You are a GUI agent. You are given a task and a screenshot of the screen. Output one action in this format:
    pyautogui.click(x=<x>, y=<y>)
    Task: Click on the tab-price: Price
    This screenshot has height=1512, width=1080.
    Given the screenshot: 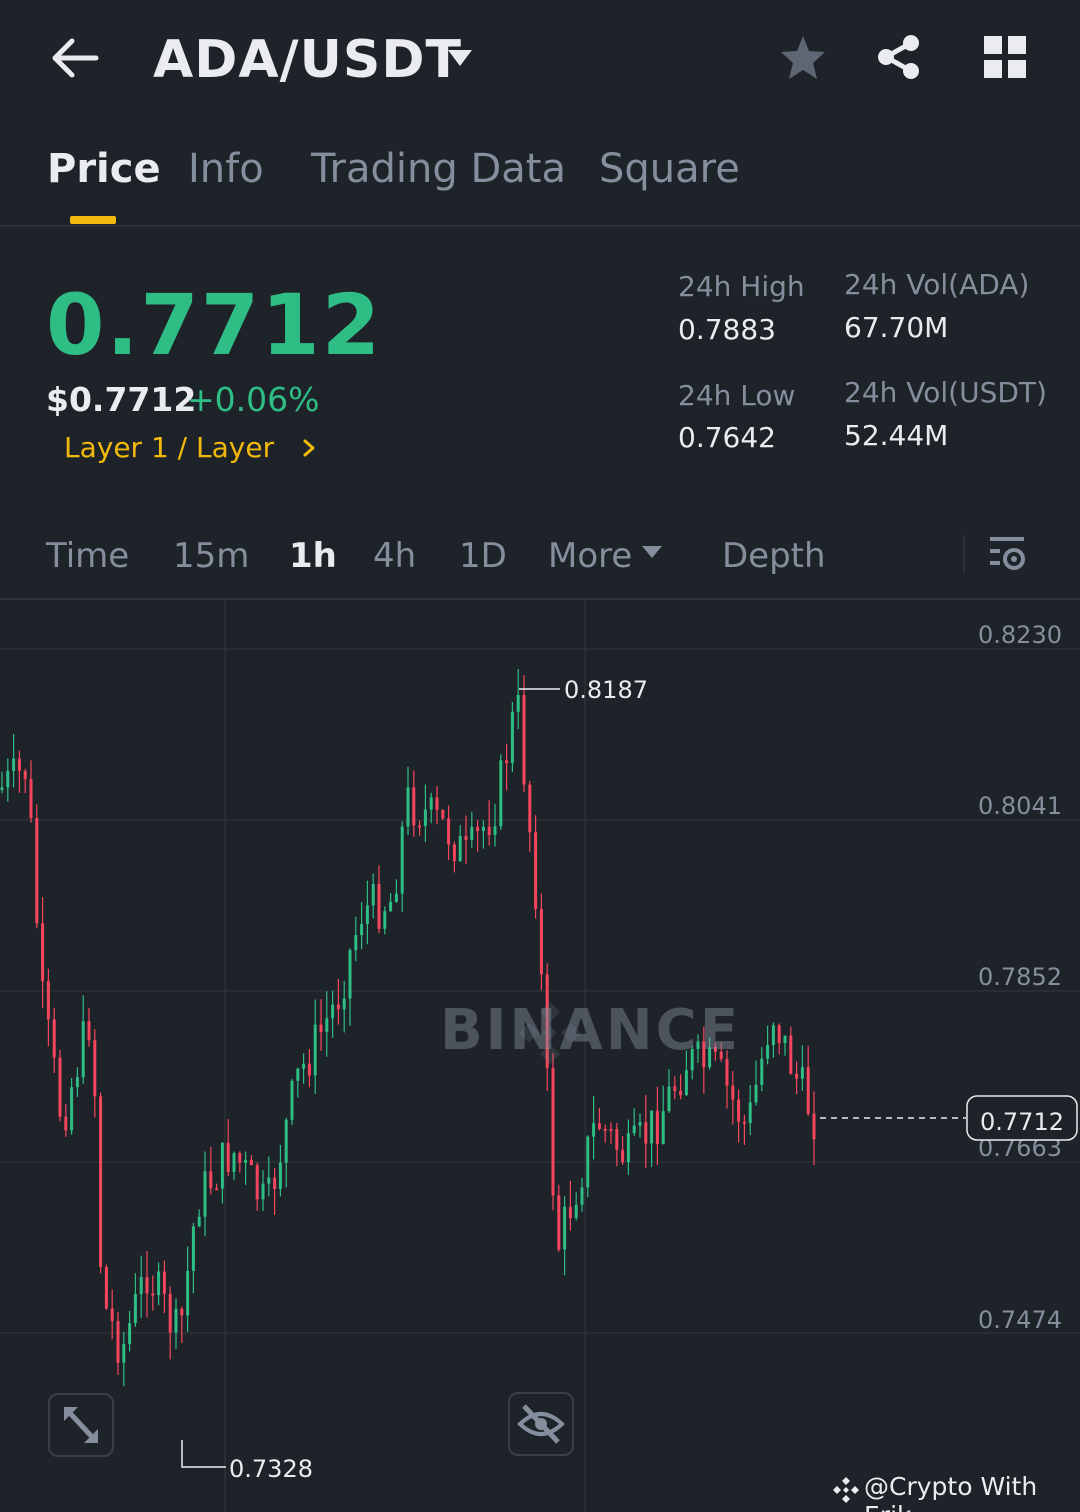 What is the action you would take?
    pyautogui.click(x=104, y=169)
    